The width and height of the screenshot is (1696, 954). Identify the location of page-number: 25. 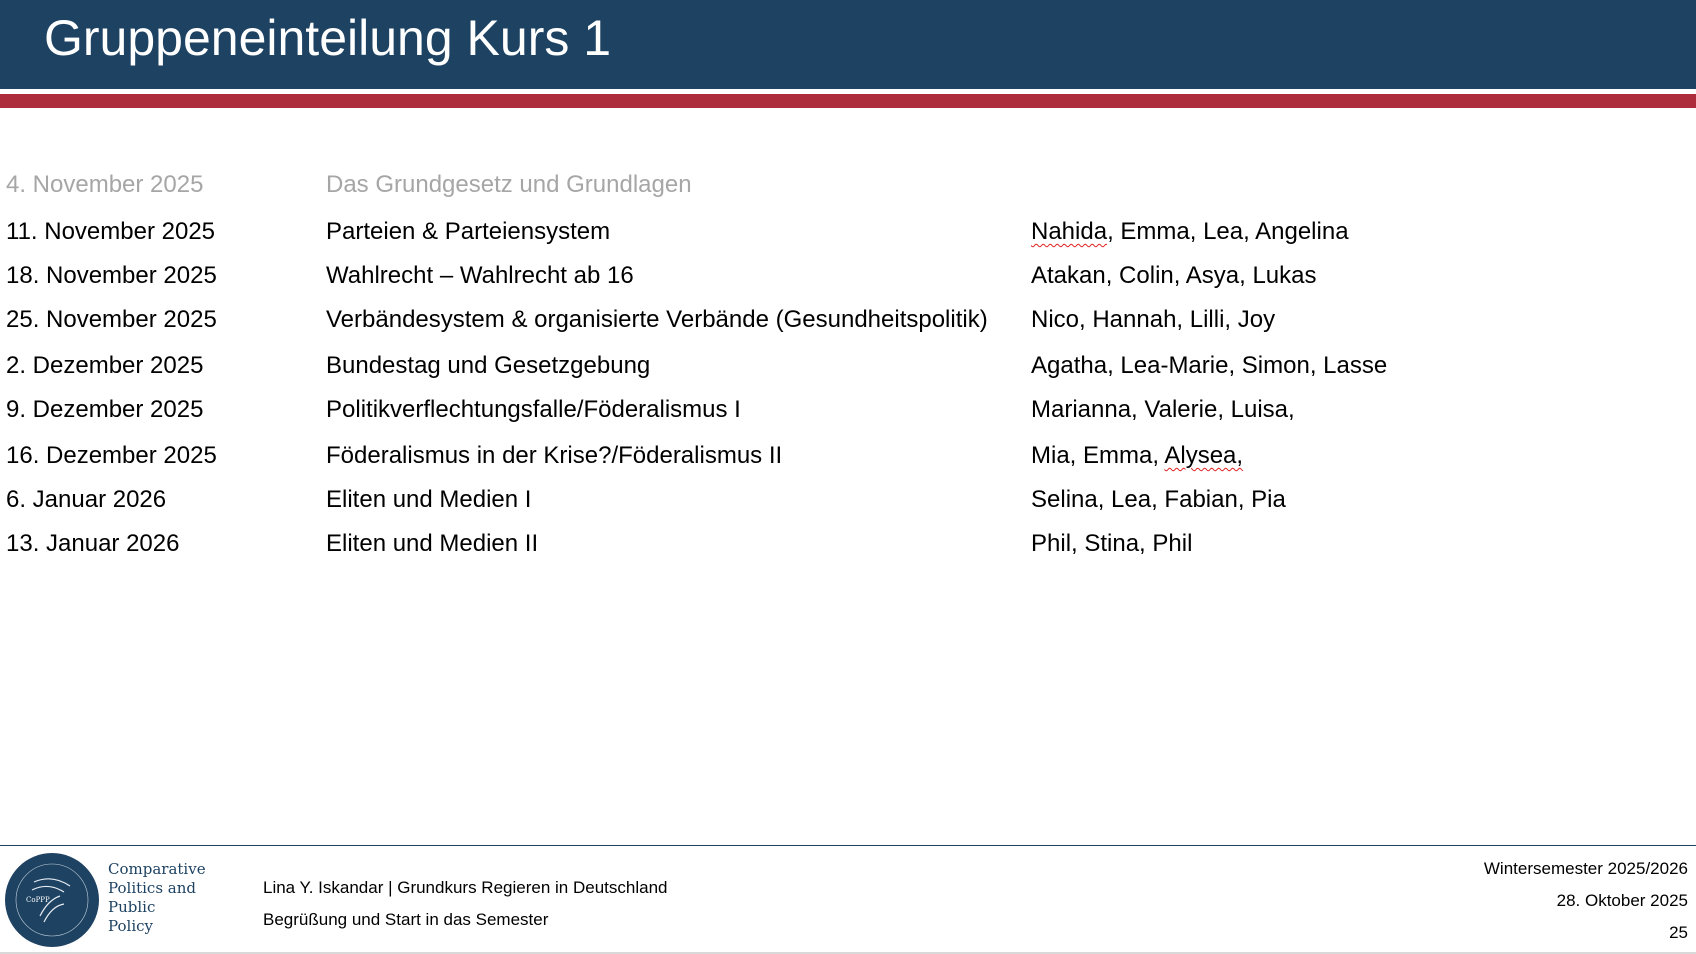
(1678, 932).